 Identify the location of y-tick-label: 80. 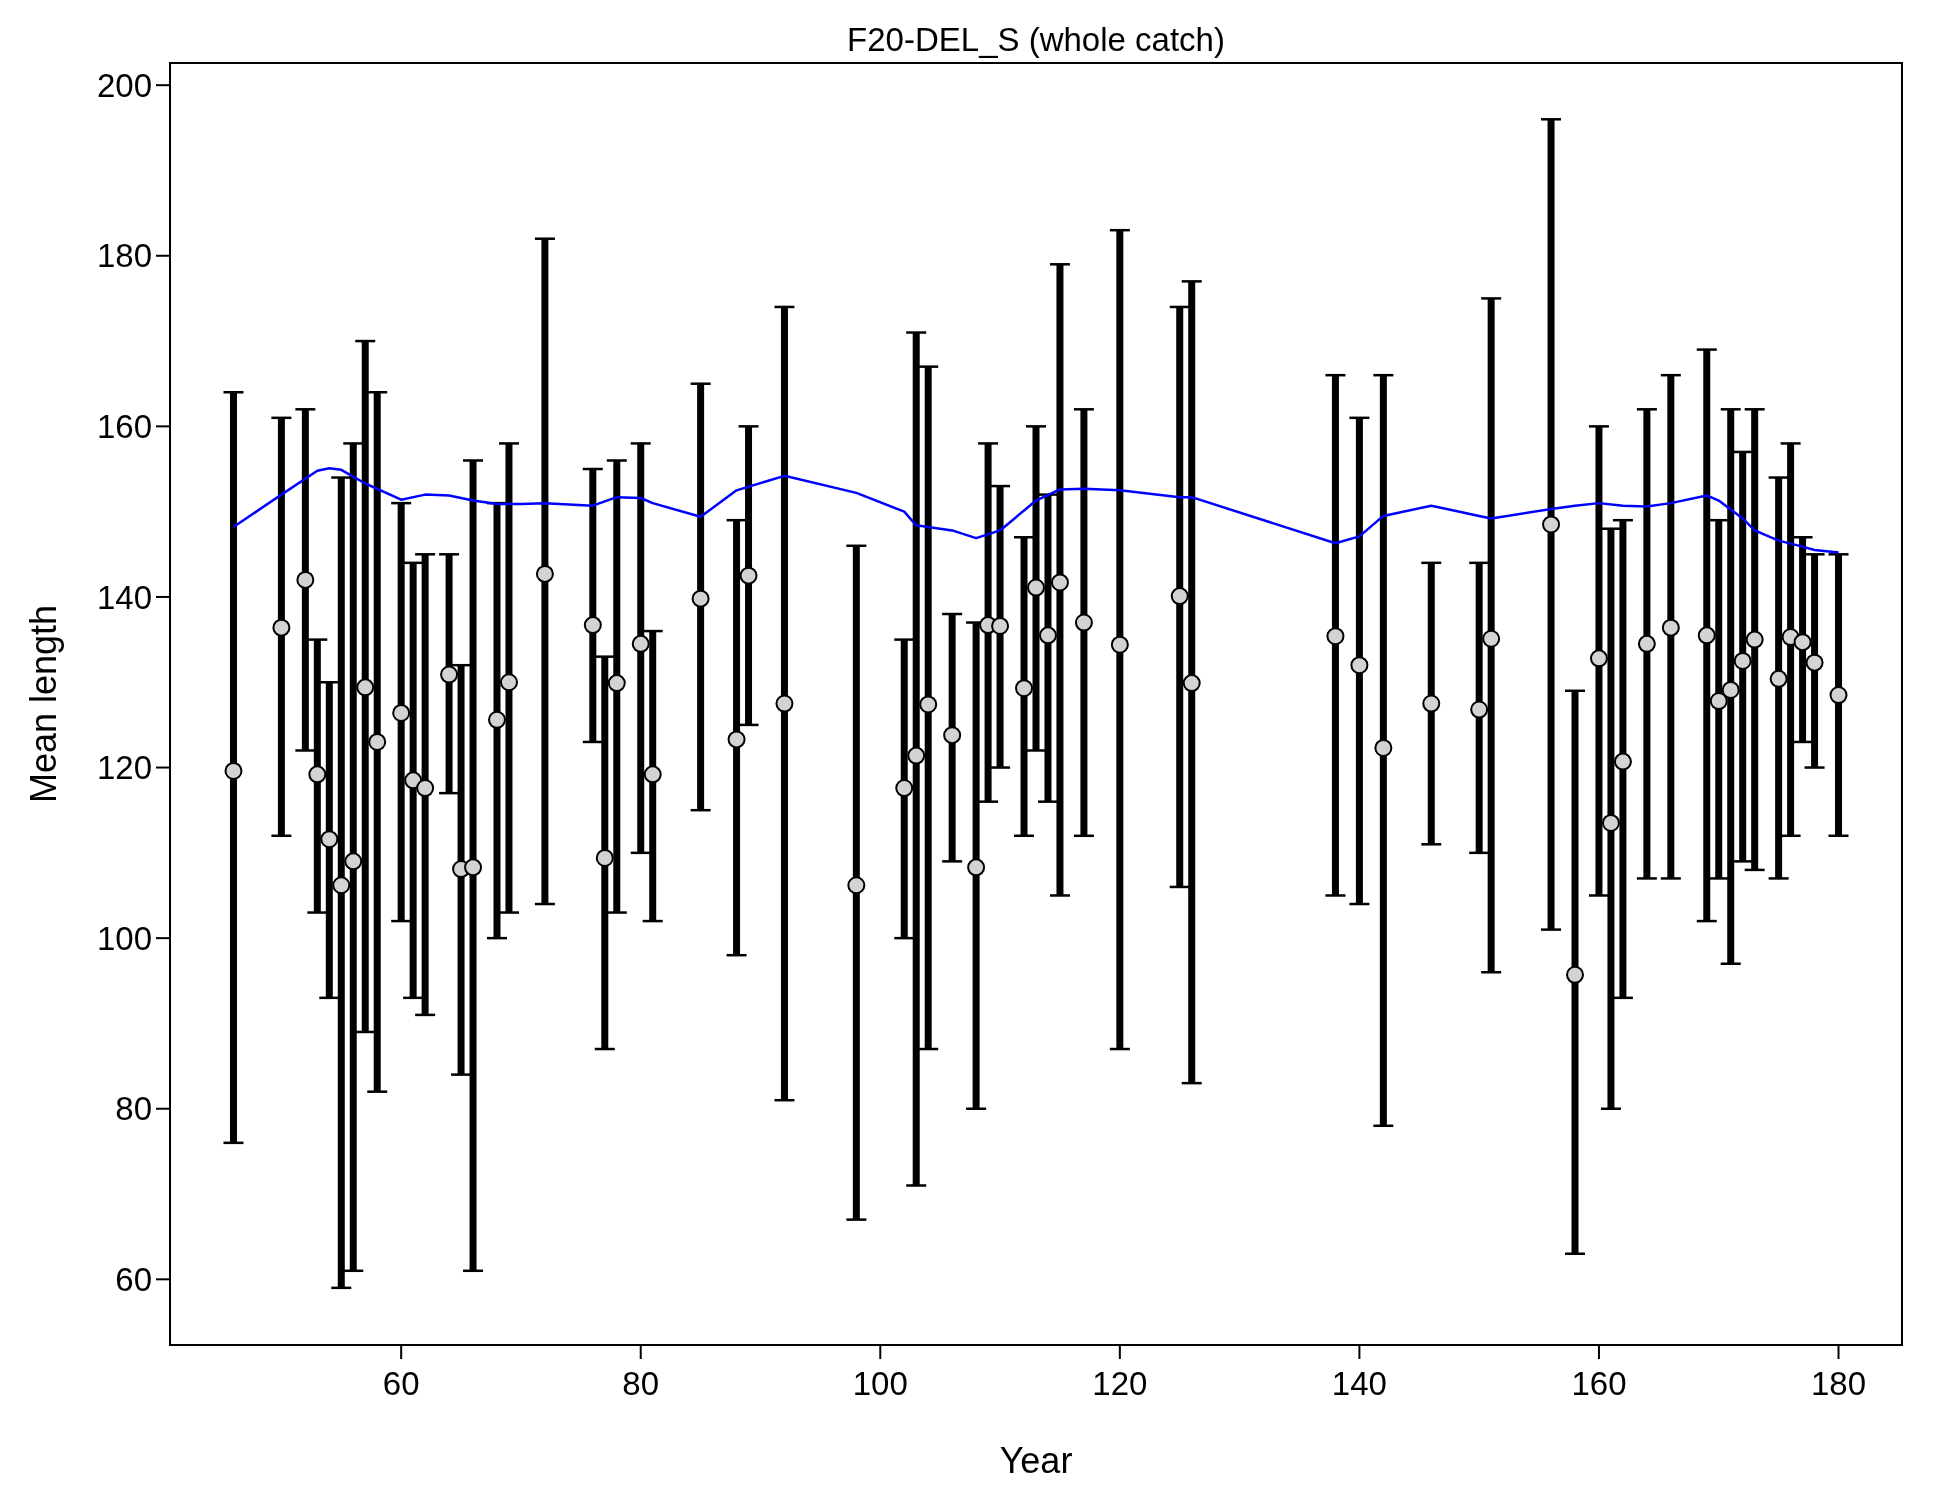
(133, 1109).